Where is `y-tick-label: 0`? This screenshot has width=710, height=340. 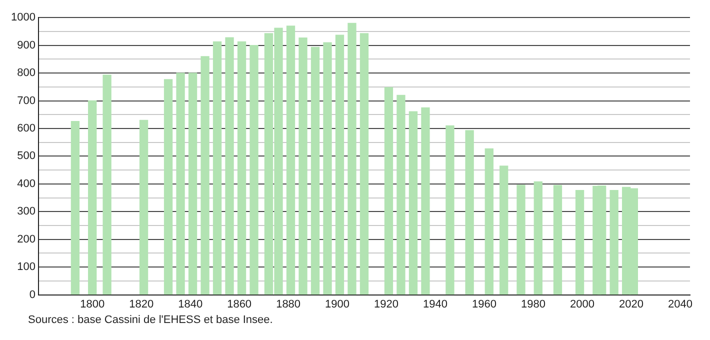
y-tick-label: 0 is located at coordinates (32, 294).